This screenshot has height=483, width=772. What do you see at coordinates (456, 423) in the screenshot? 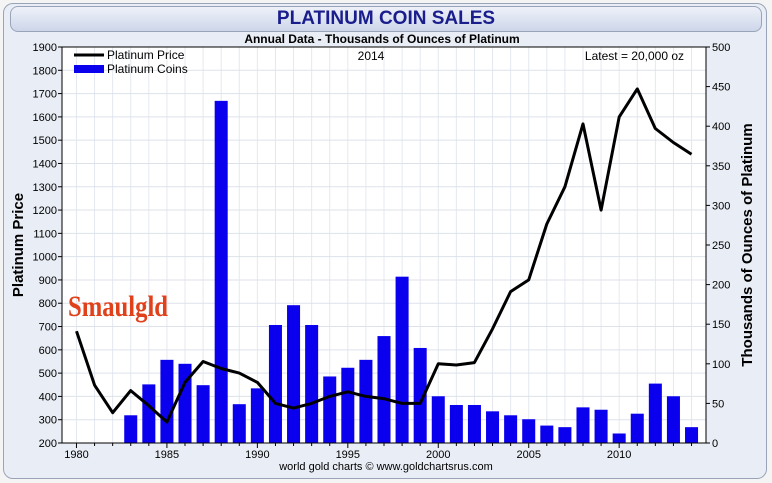
I see `coin-bar-2001` at bounding box center [456, 423].